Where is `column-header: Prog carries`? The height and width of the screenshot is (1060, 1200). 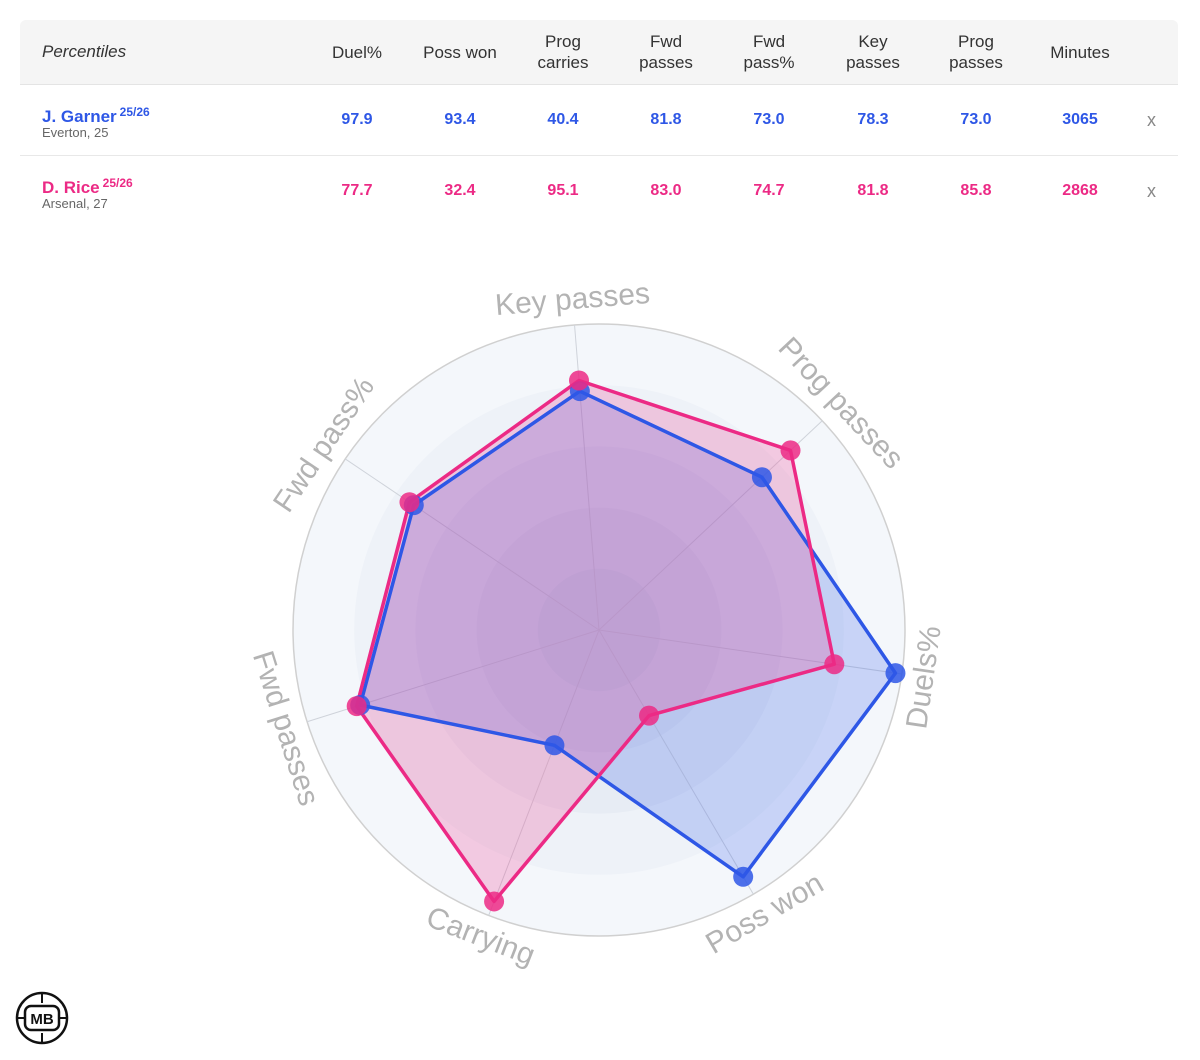 column-header: Prog carries is located at coordinates (563, 52).